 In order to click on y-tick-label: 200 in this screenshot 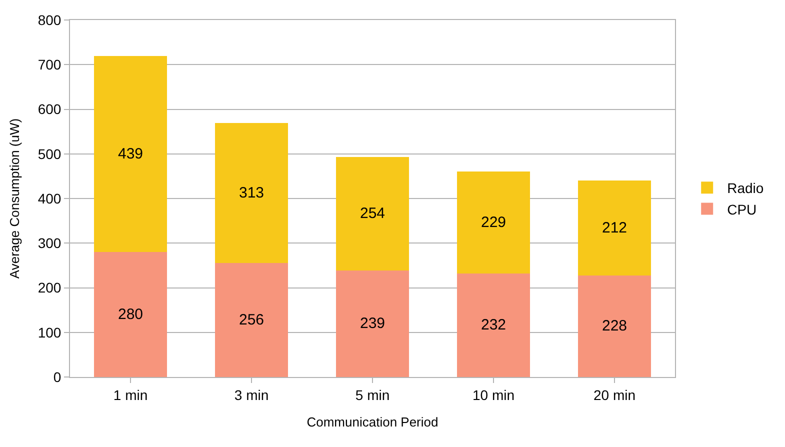, I will do `click(50, 288)`.